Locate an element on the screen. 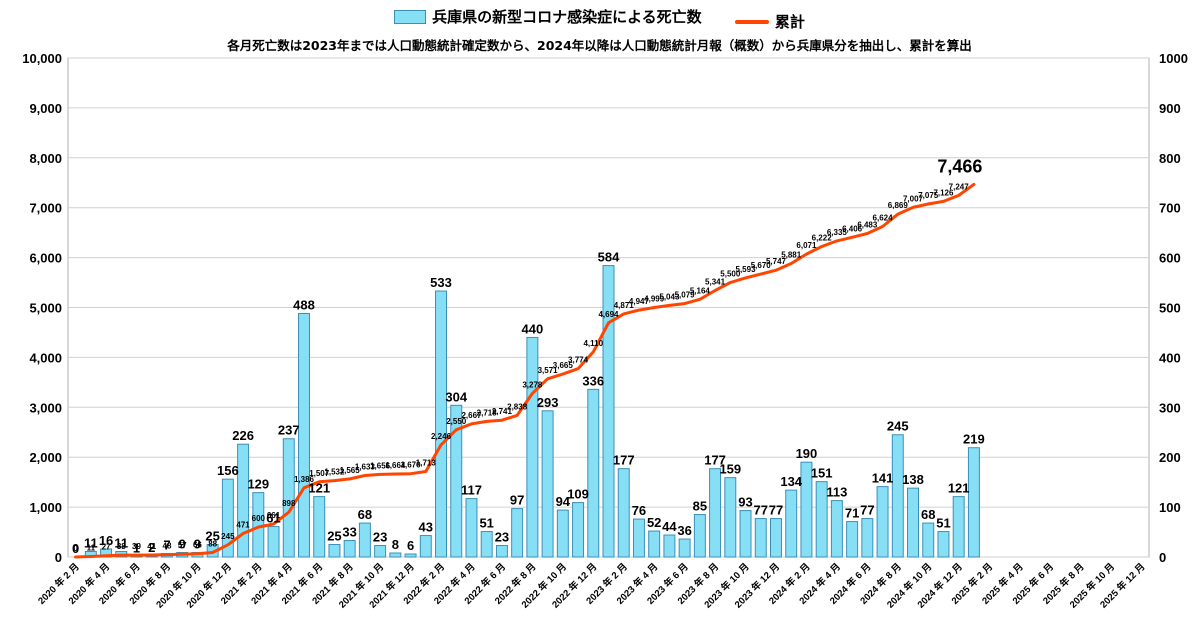  cumulative-data-label: 88 is located at coordinates (212, 543).